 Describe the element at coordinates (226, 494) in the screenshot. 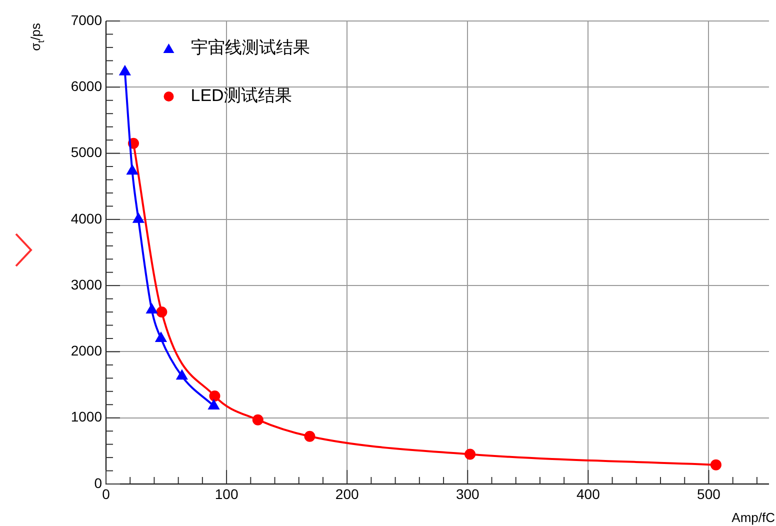

I see `x-tick-label: 100` at that location.